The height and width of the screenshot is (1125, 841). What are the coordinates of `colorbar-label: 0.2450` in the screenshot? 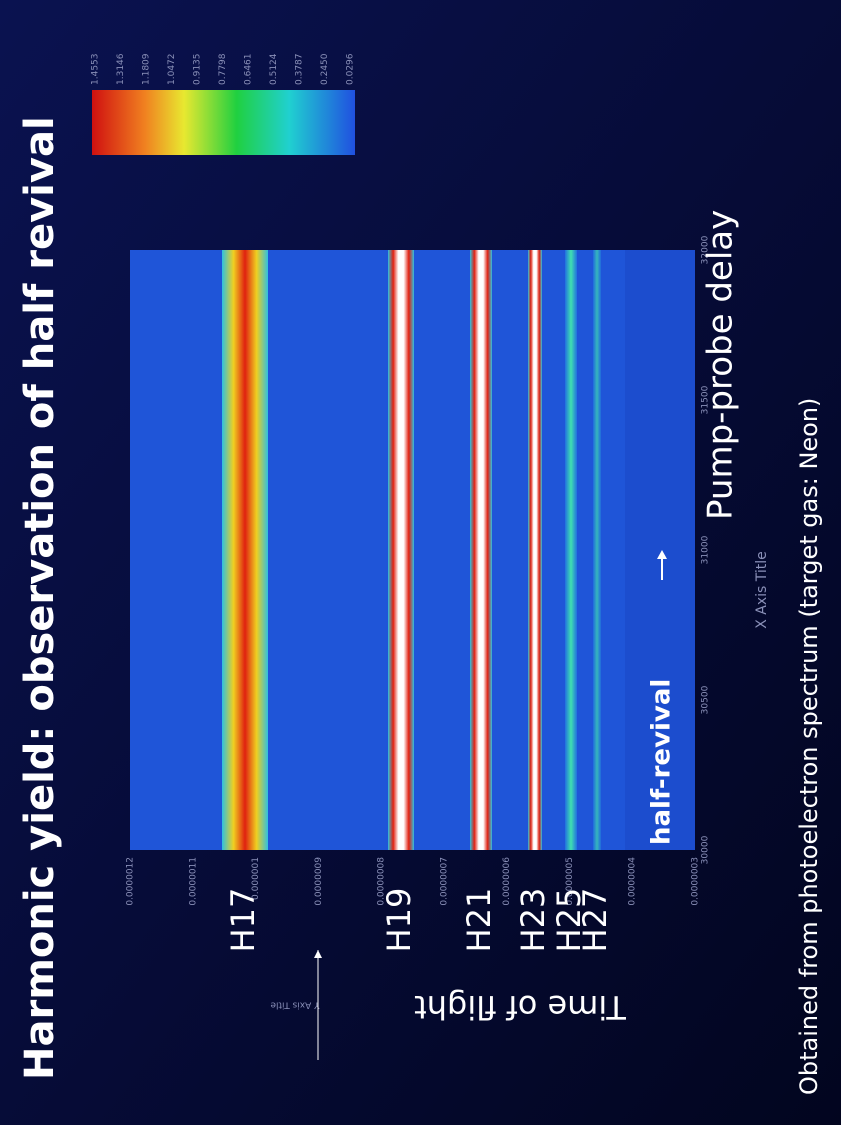 It's located at (325, 69).